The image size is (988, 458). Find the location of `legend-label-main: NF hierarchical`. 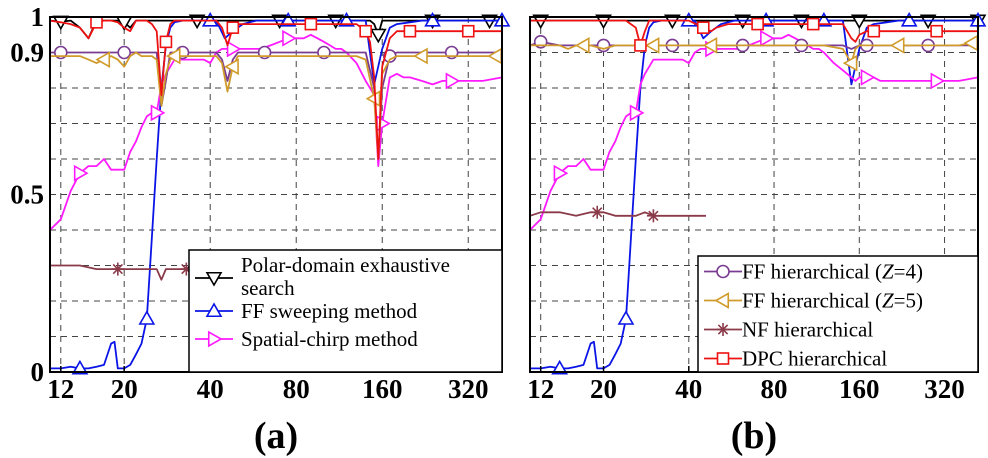

legend-label-main: NF hierarchical is located at coordinates (807, 330).